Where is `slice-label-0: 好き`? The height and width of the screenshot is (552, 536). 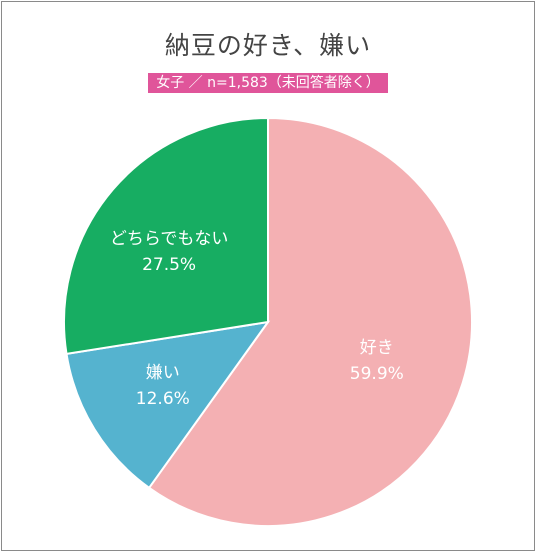
slice-label-0: 好き is located at coordinates (377, 348).